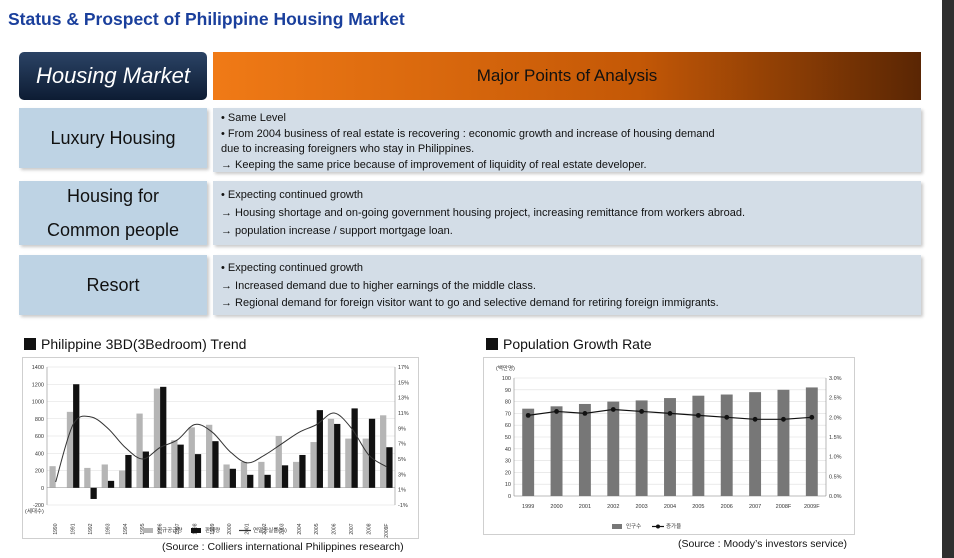  I want to click on y-tick-label: 200, so click(39, 472).